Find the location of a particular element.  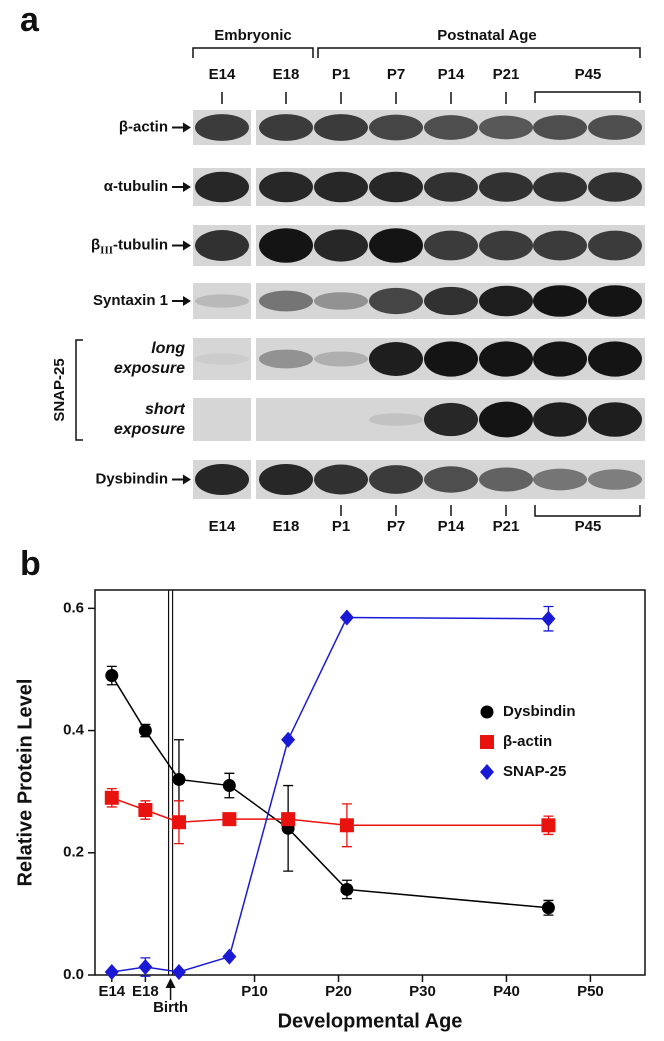

panel-label: b is located at coordinates (30, 564).